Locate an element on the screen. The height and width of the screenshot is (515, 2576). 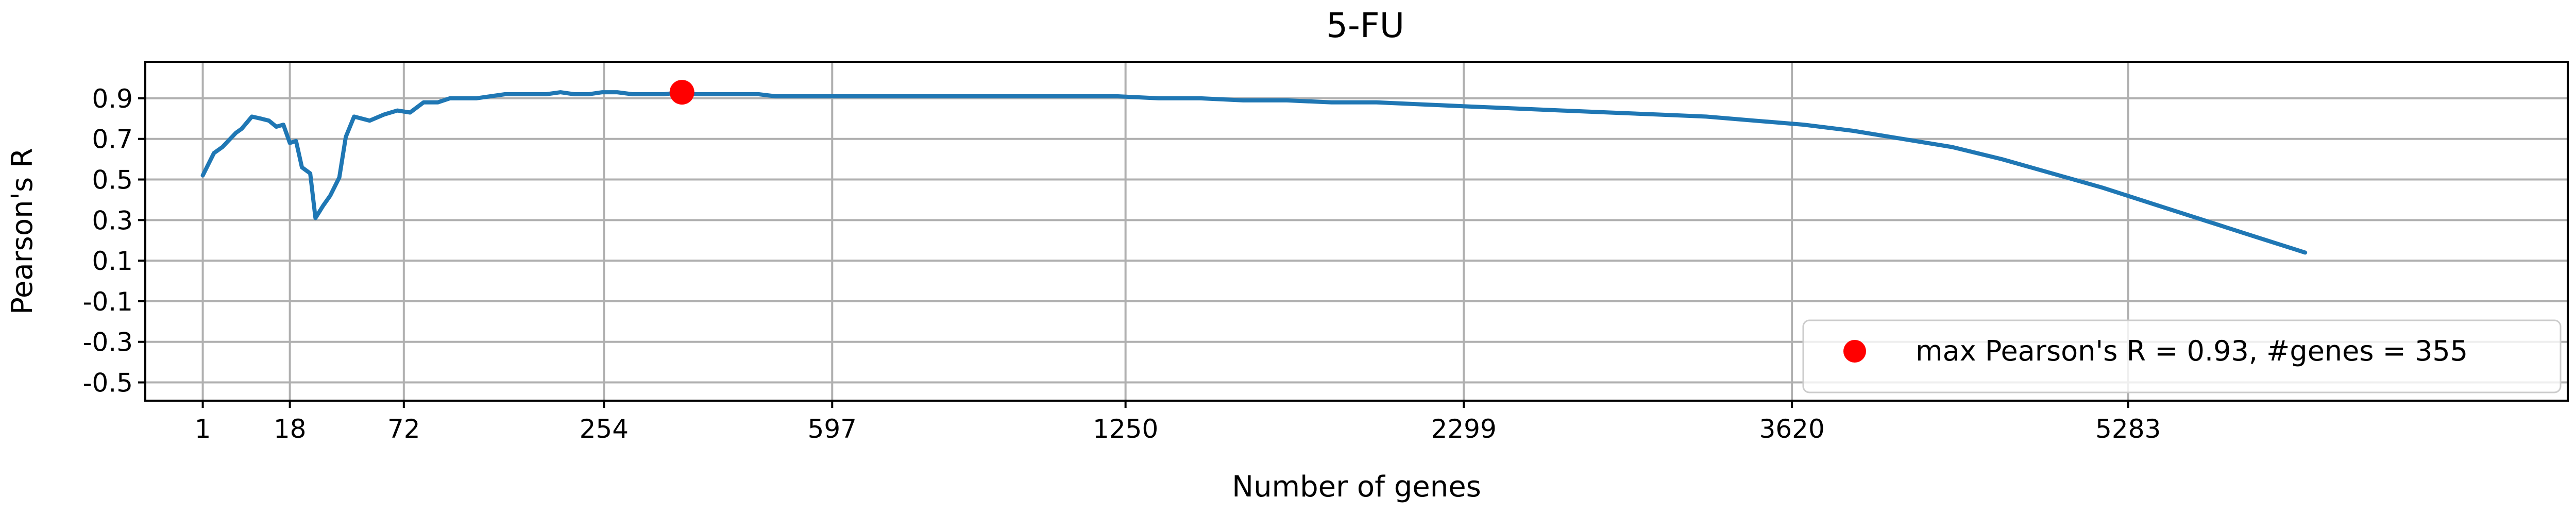
y-tick-label: 0.1 is located at coordinates (112, 261).